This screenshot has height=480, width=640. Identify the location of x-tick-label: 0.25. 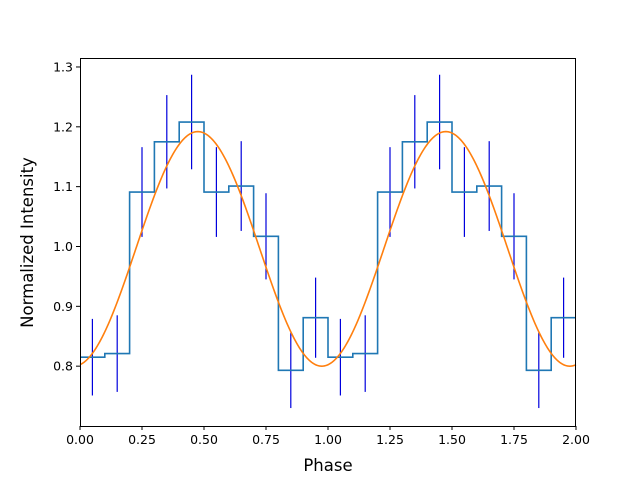
(142, 439).